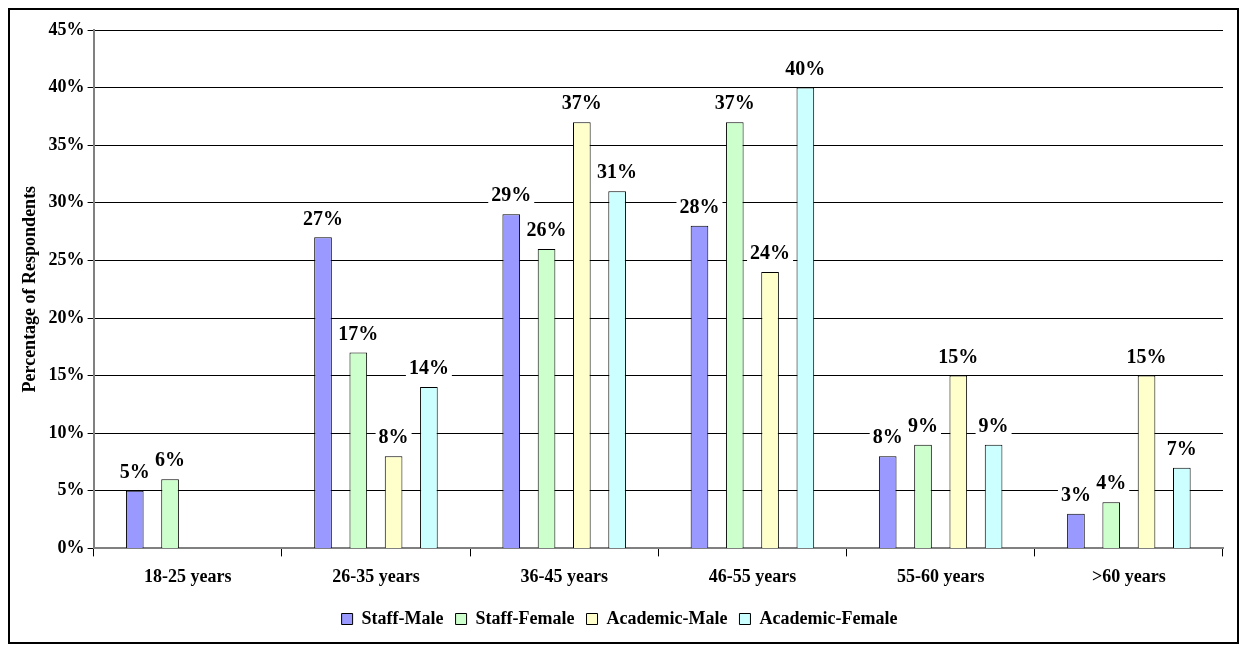 This screenshot has width=1247, height=652. Describe the element at coordinates (323, 217) in the screenshot. I see `data-label: 27%` at that location.